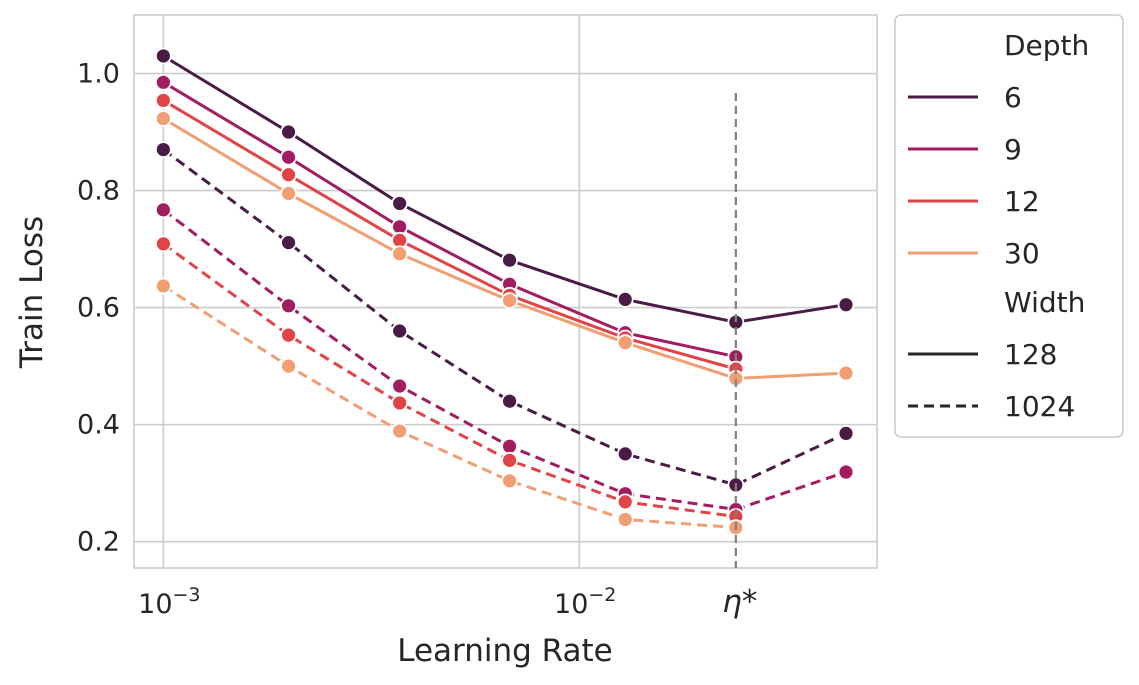 This screenshot has width=1139, height=685. I want to click on legend-frame, so click(1009, 226).